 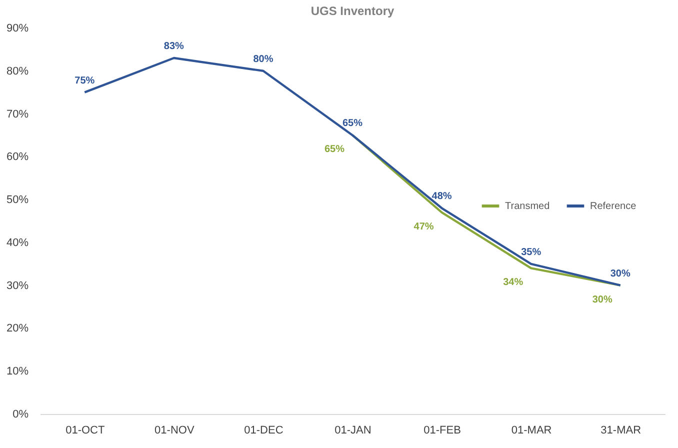 I want to click on data-label: 47%, so click(x=424, y=226).